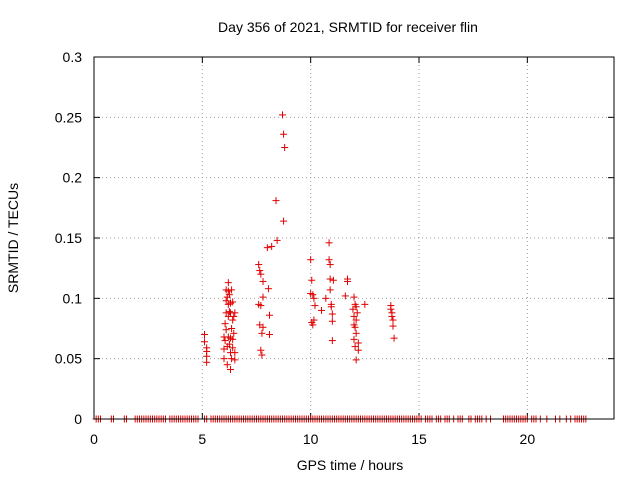 The width and height of the screenshot is (640, 480). I want to click on y-tick-label: 0.1, so click(73, 298).